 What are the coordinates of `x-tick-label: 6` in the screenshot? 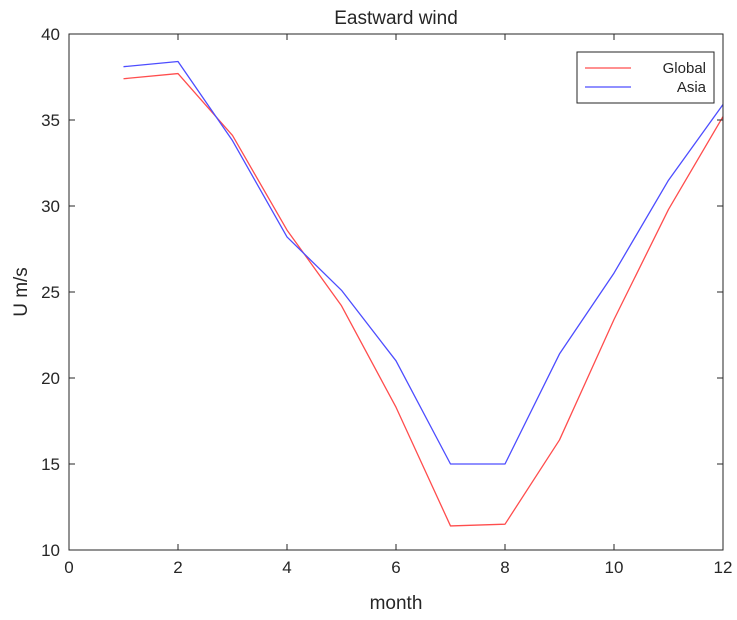 It's located at (395, 567).